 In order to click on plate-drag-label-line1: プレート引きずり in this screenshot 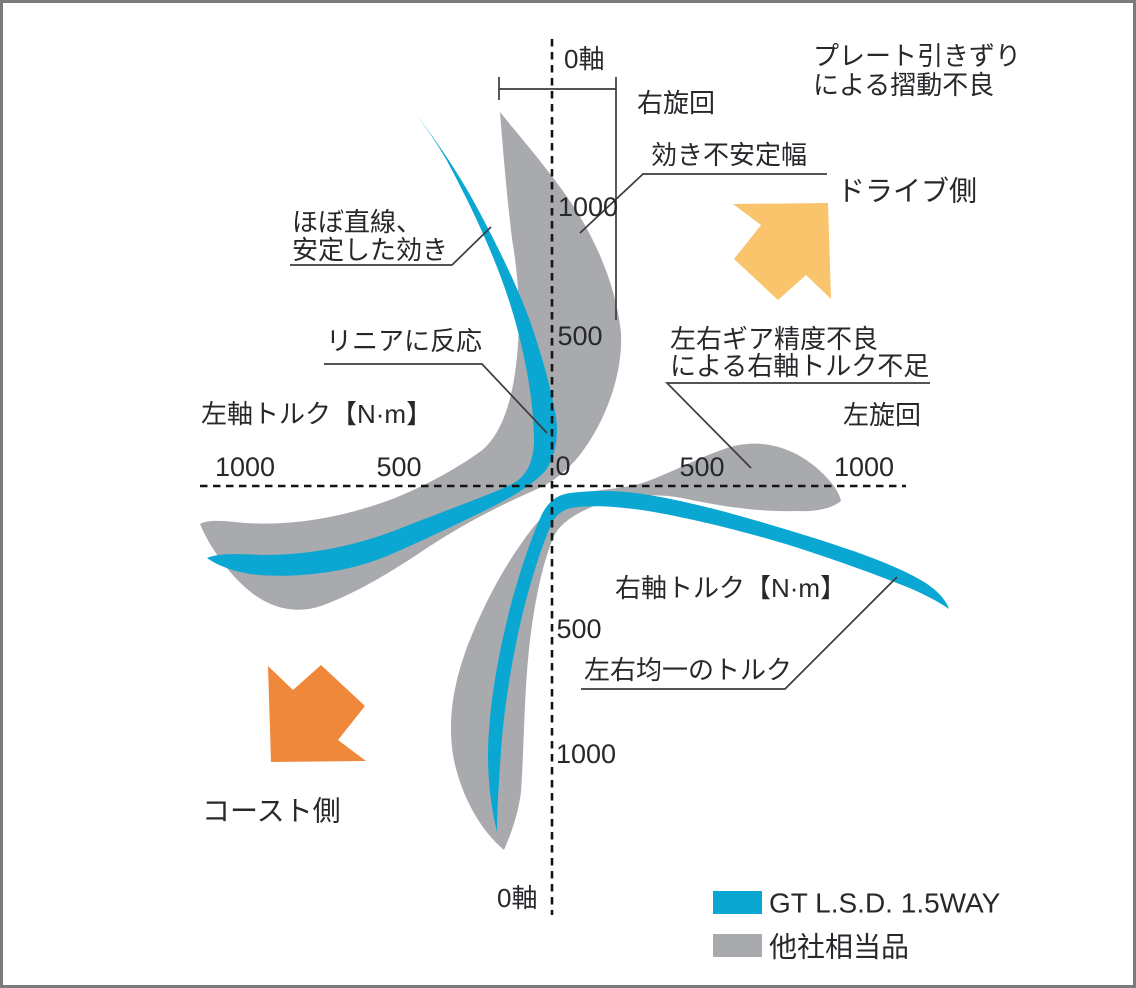, I will do `click(917, 56)`.